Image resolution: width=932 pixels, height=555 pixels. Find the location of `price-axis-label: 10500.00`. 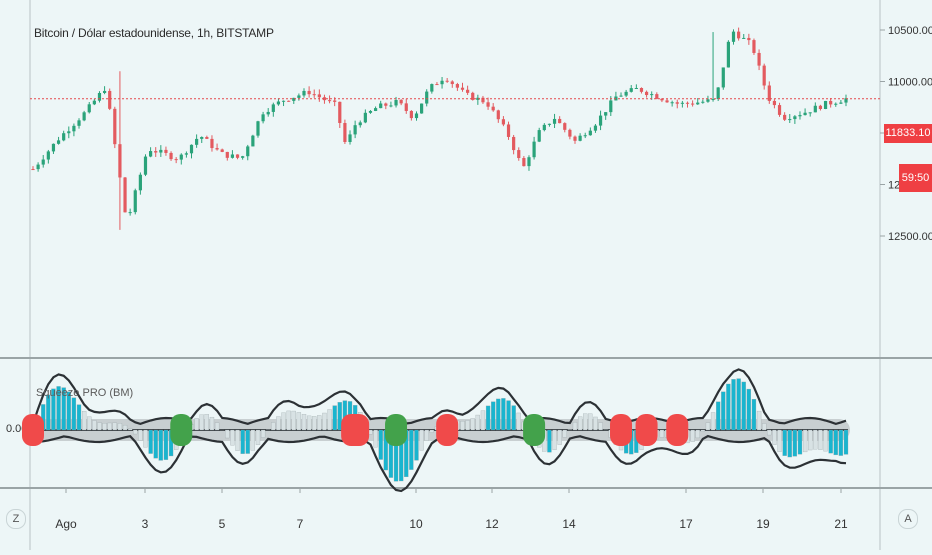

price-axis-label: 10500.00 is located at coordinates (910, 31).